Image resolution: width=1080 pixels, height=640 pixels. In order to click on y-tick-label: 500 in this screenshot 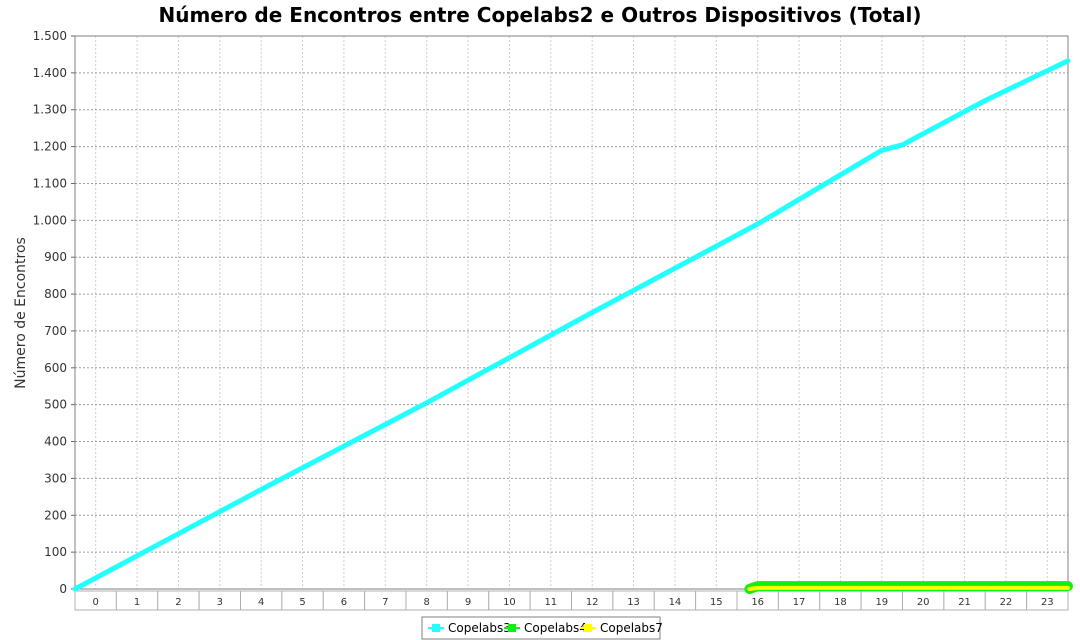, I will do `click(55, 405)`.